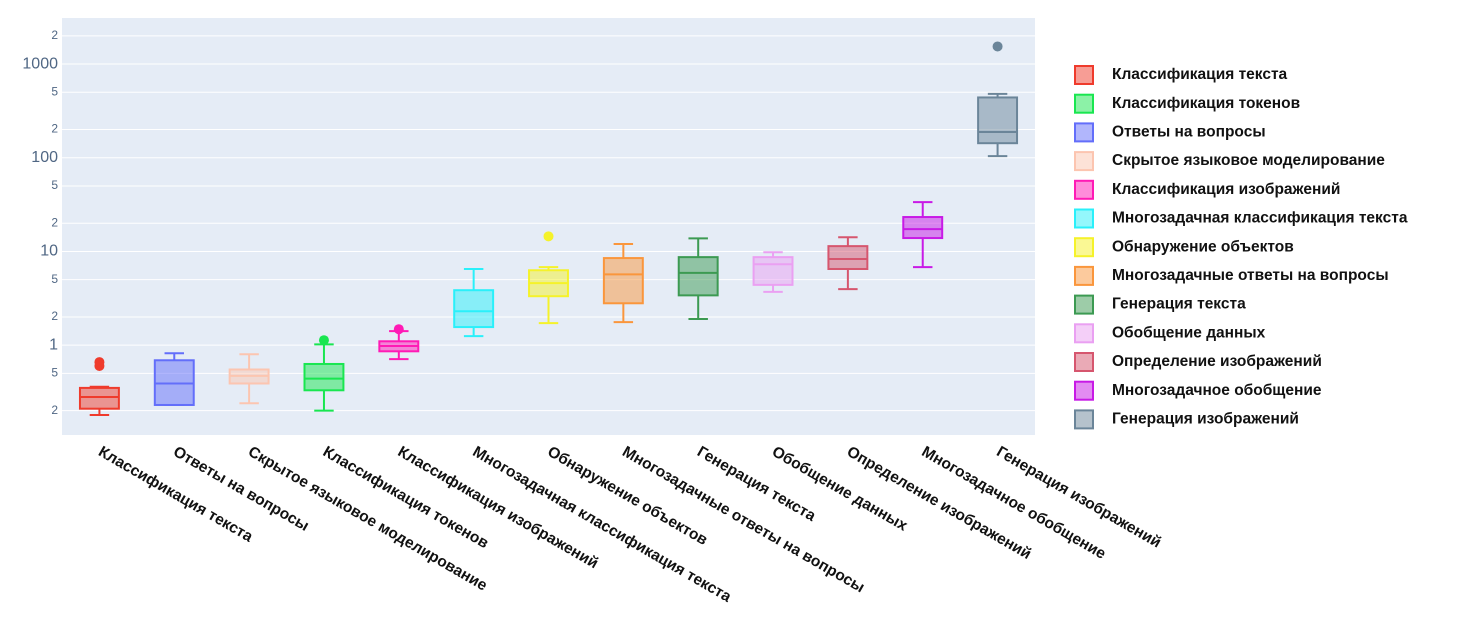  What do you see at coordinates (1205, 418) in the screenshot?
I see `legend-label: Генерация изображений` at bounding box center [1205, 418].